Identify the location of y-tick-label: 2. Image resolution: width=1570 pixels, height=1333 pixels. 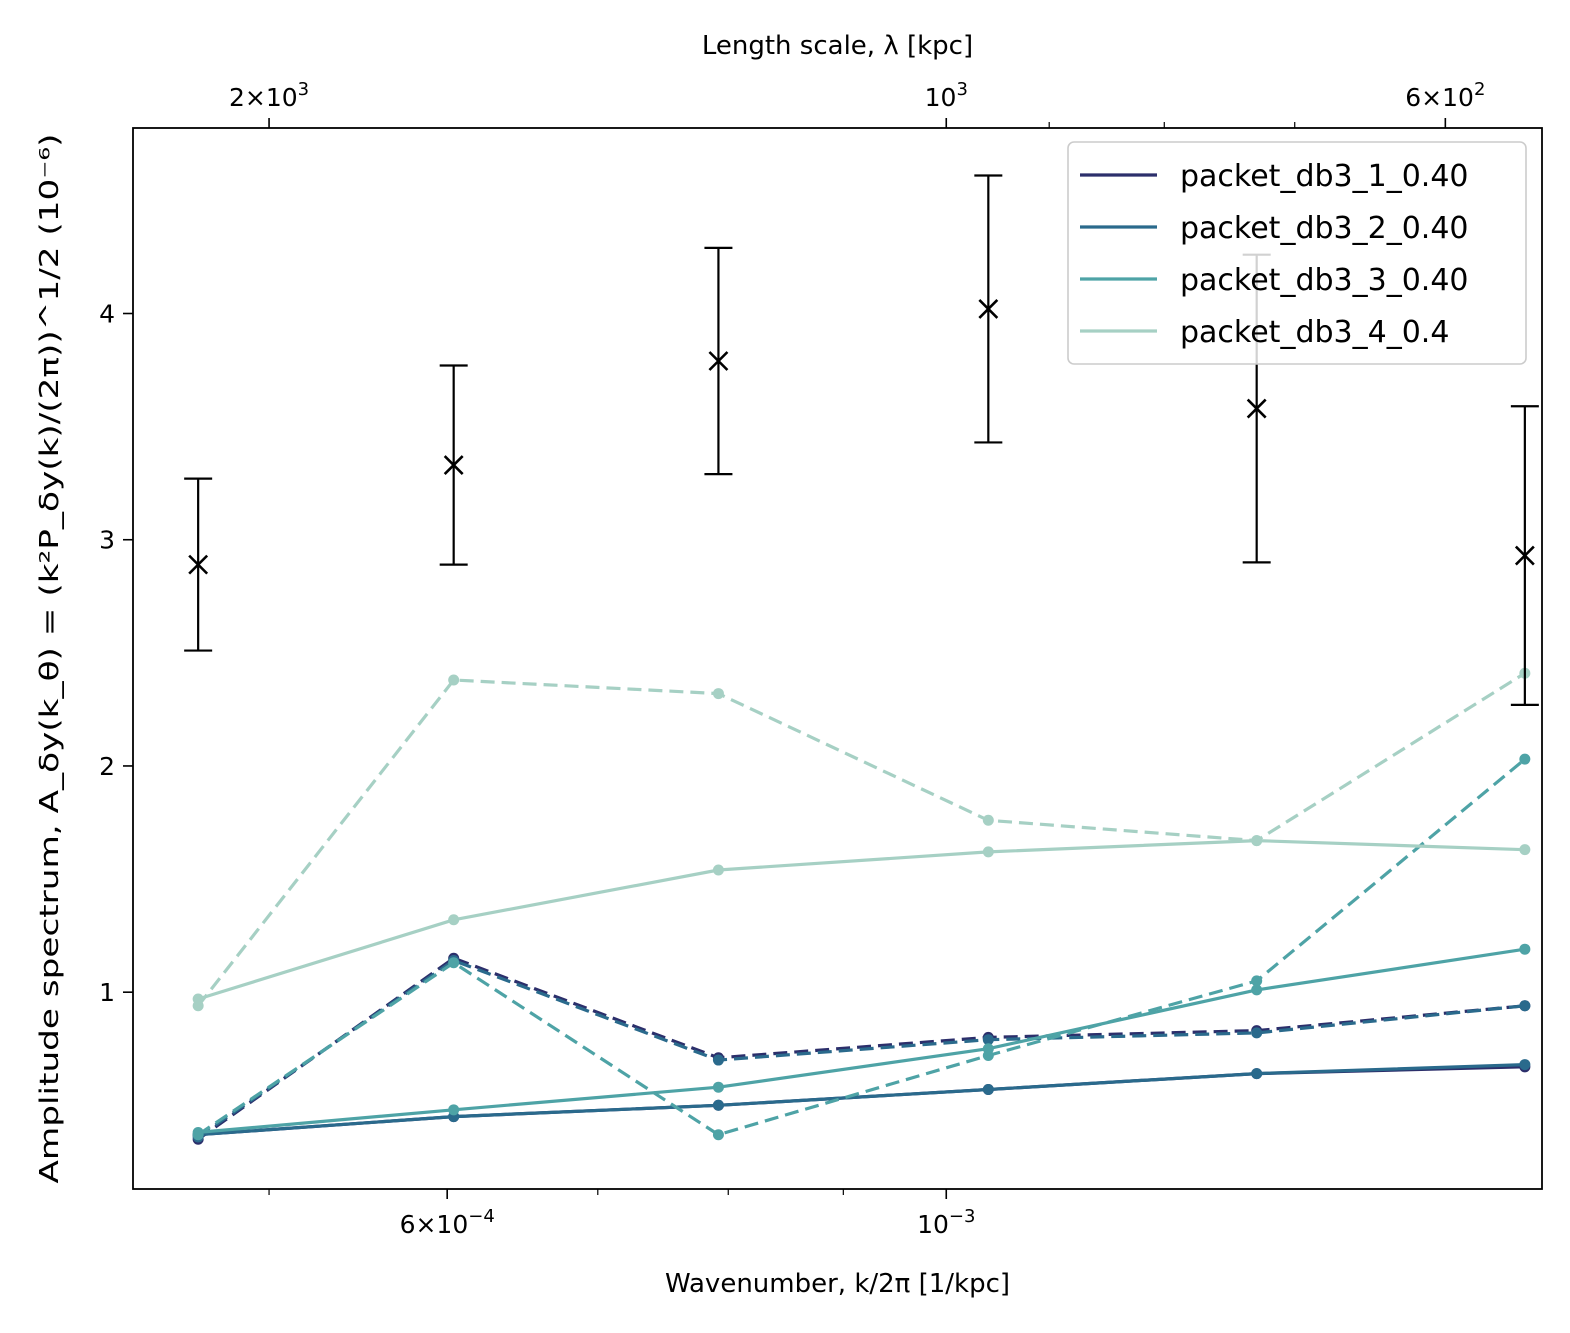
(107, 766).